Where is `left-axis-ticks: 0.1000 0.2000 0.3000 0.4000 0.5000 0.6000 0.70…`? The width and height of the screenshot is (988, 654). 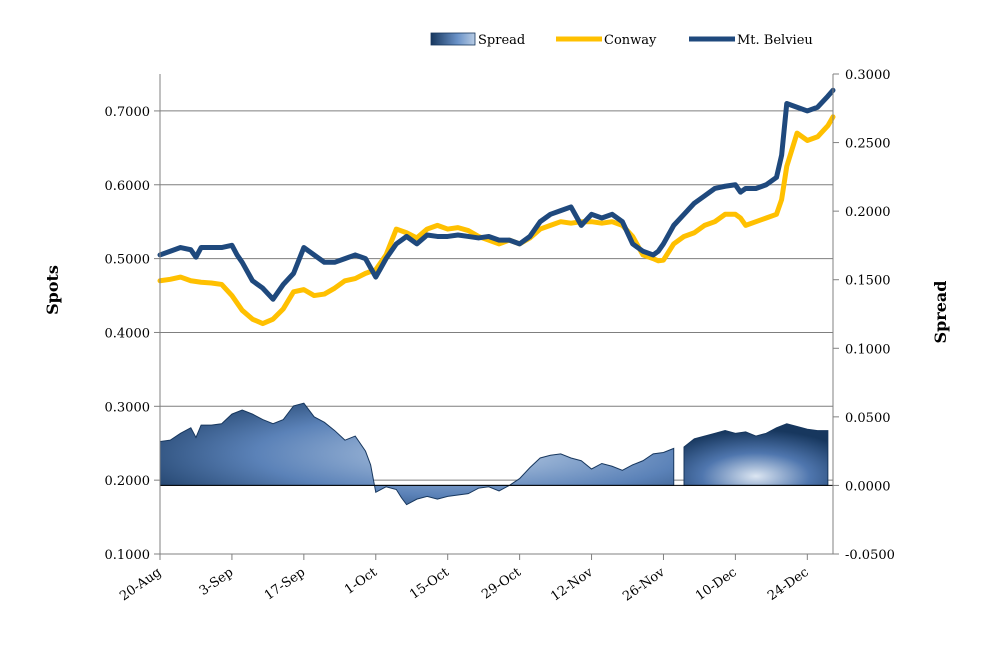 left-axis-ticks: 0.1000 0.2000 0.3000 0.4000 0.5000 0.6000 0.70… is located at coordinates (132, 334).